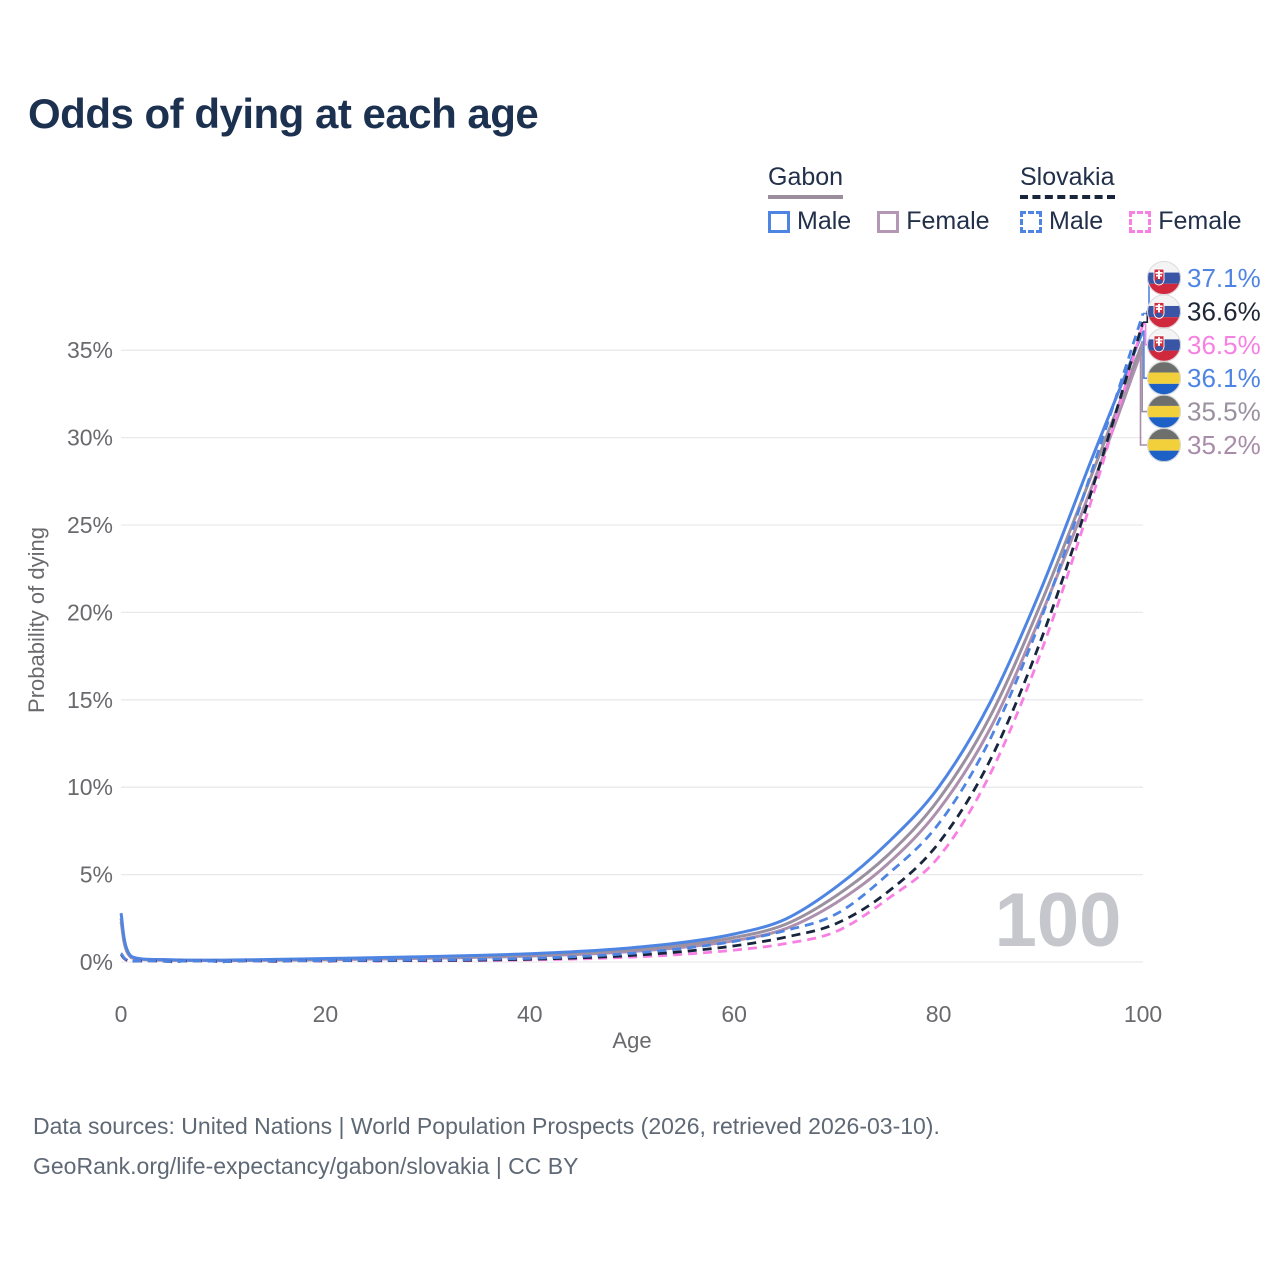 The width and height of the screenshot is (1280, 1280). What do you see at coordinates (1131, 199) in the screenshot?
I see `legend-group-slovakia: Slovakia Male Female` at bounding box center [1131, 199].